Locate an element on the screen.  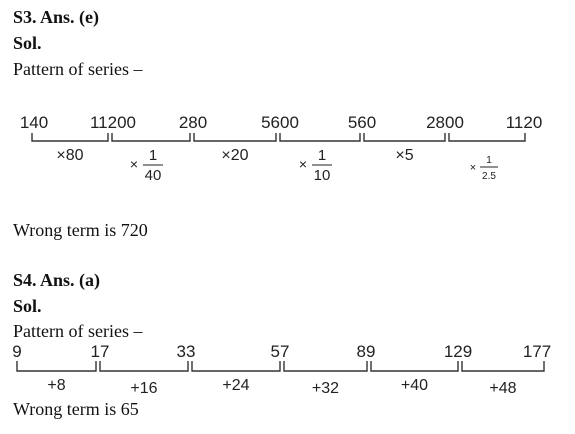
s4-series-diagram: 9 17 33 57 89 129 177 +8 +16 +24 +32 +40 +48 is located at coordinates (281, 369).